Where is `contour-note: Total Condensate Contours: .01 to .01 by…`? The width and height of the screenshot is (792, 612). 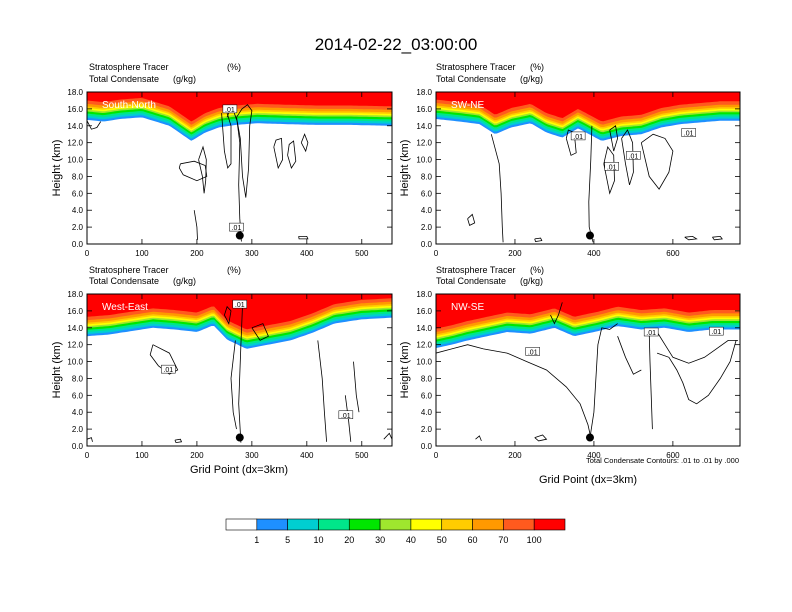 contour-note: Total Condensate Contours: .01 to .01 by… is located at coordinates (662, 460).